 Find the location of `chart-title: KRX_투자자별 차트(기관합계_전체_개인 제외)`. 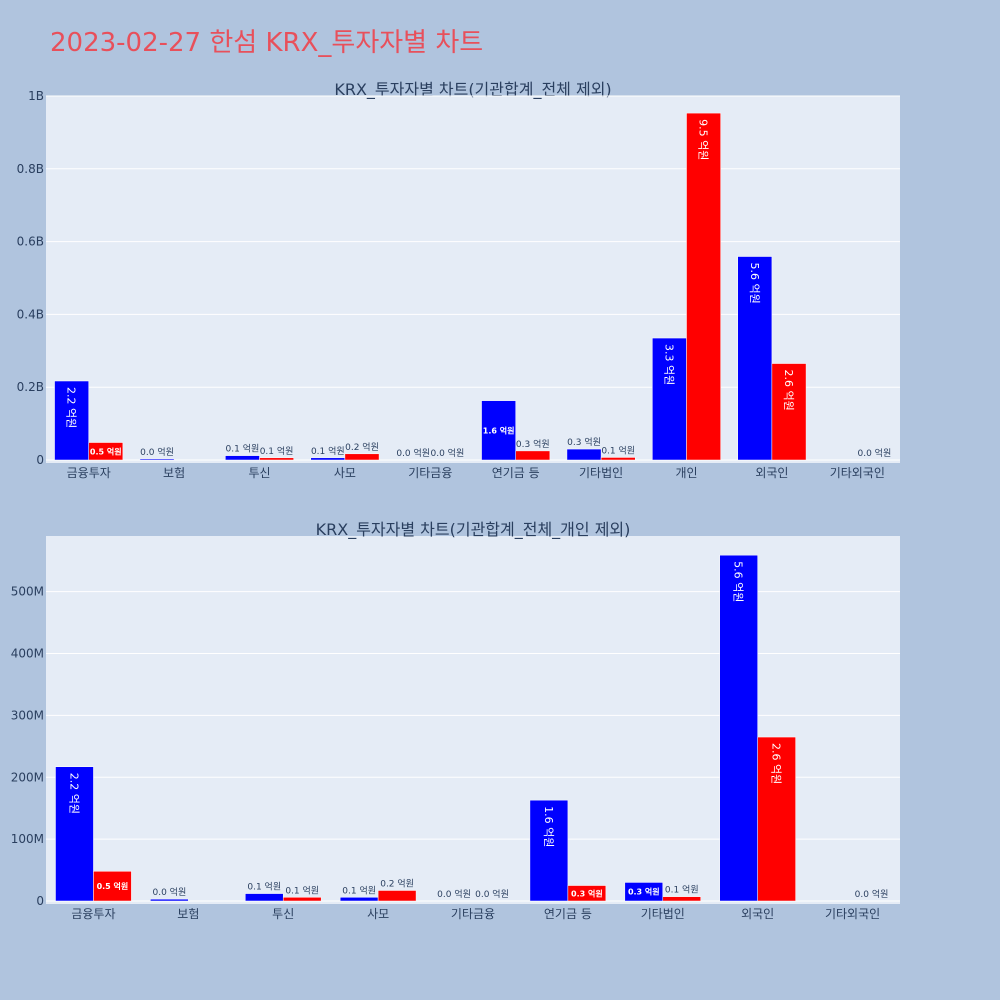

chart-title: KRX_투자자별 차트(기관합계_전체_개인 제외) is located at coordinates (473, 530).